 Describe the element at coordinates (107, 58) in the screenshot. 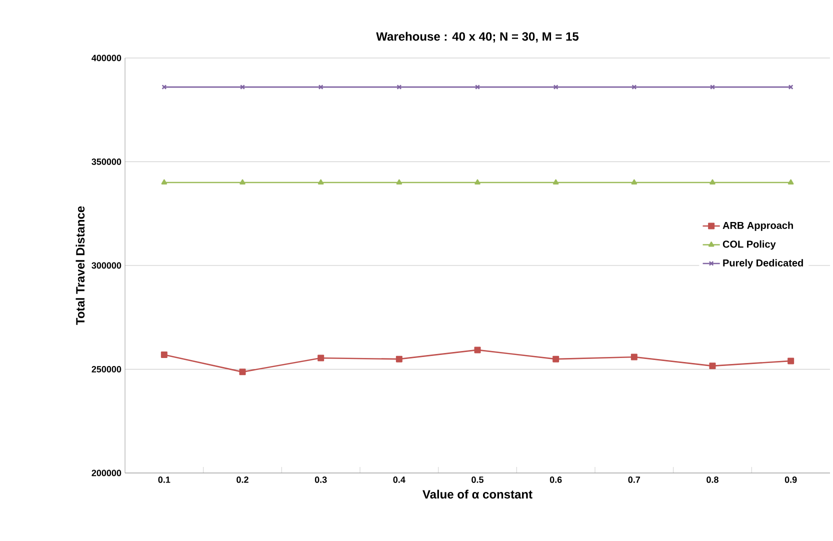

I see `y-tick-label: 400000` at that location.